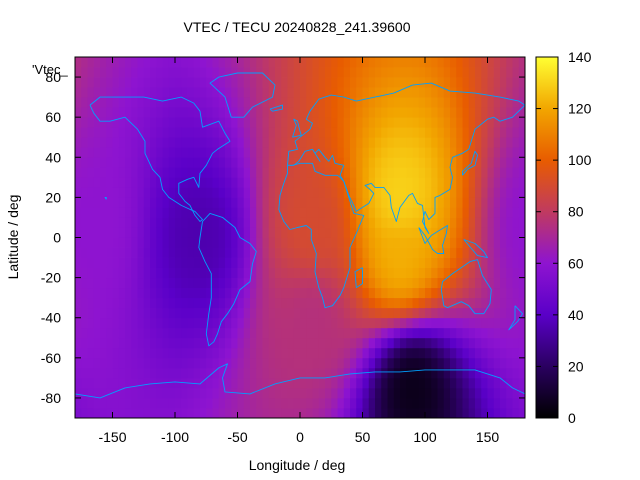 This screenshot has width=640, height=480. I want to click on series-key-label: 'Vtec_, so click(50, 69).